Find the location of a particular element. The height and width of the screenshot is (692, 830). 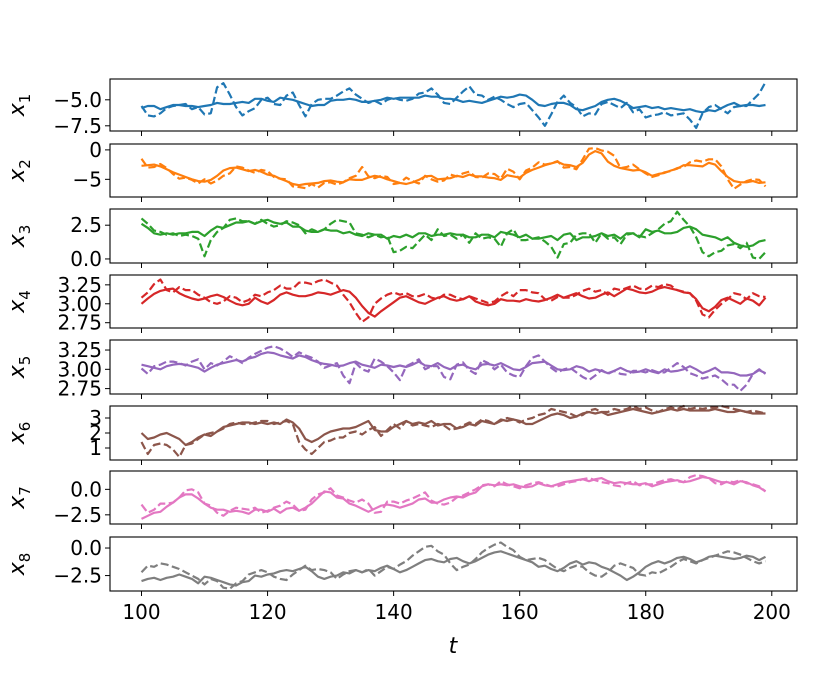

xtick-label: 100 is located at coordinates (141, 612).